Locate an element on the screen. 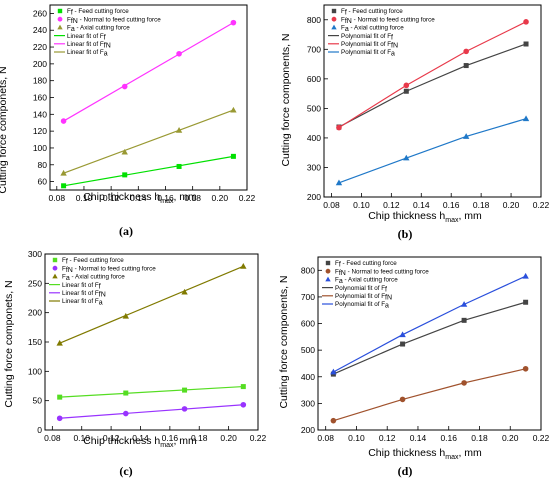 This screenshot has height=481, width=550. plot-frame is located at coordinates (429, 343).